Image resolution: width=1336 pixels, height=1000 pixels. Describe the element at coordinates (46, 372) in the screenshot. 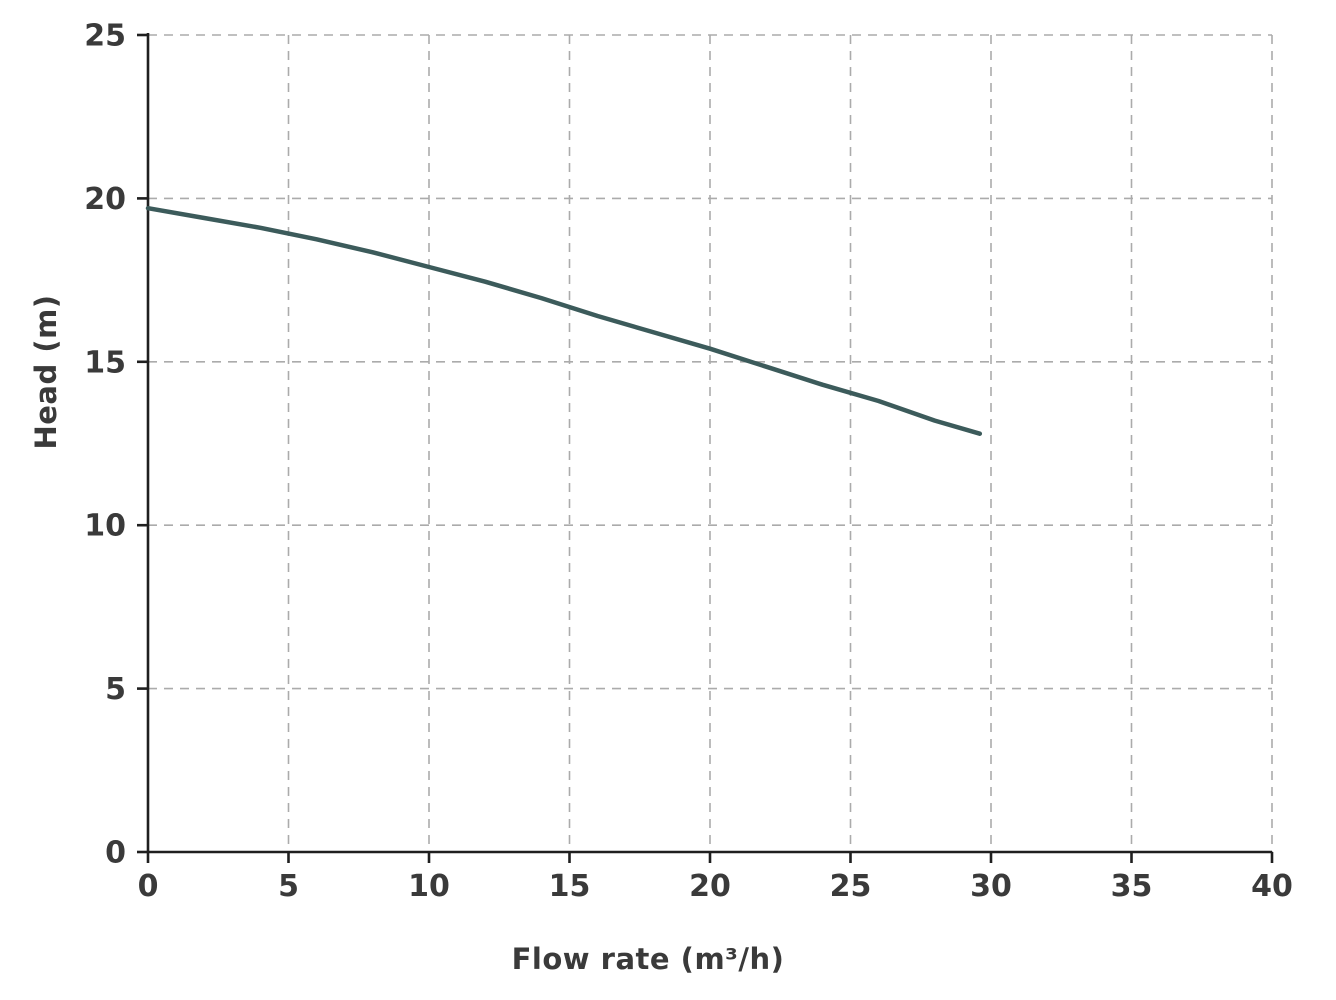

I see `y-axis-label: Head (m)` at that location.